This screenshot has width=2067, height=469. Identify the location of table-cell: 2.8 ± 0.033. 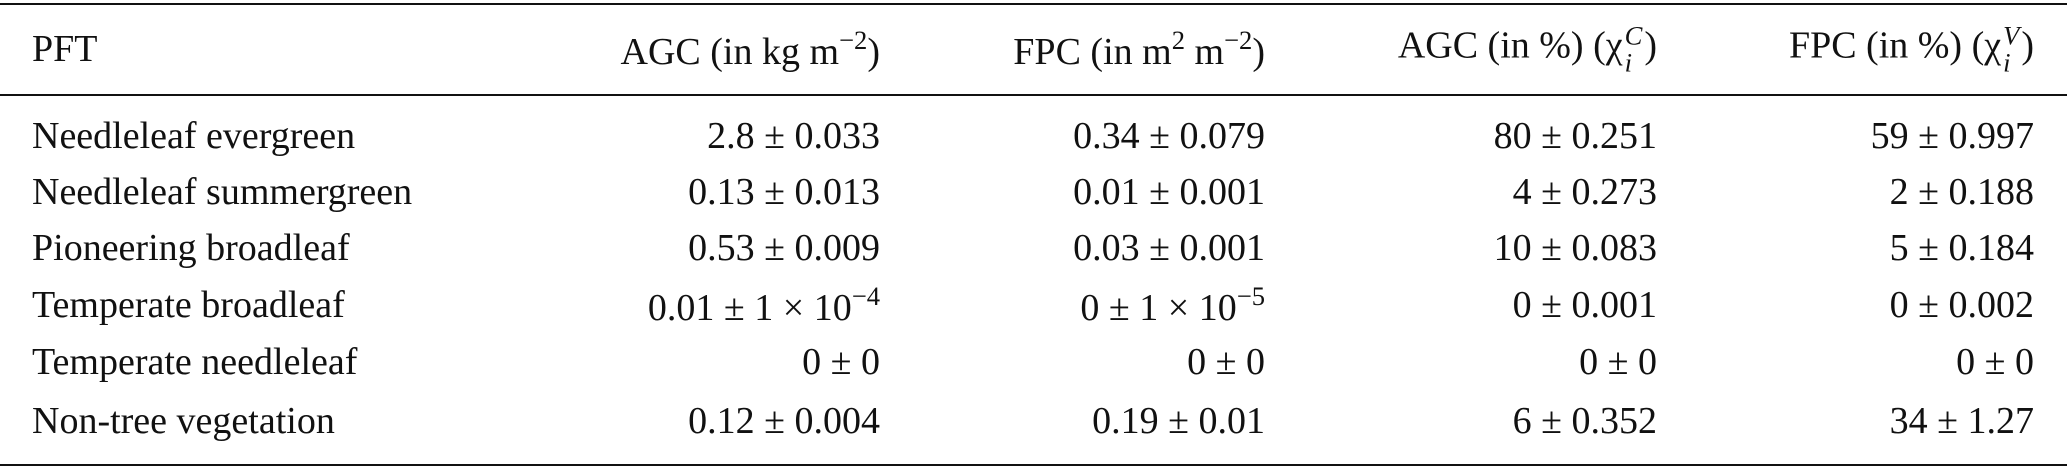
(793, 136).